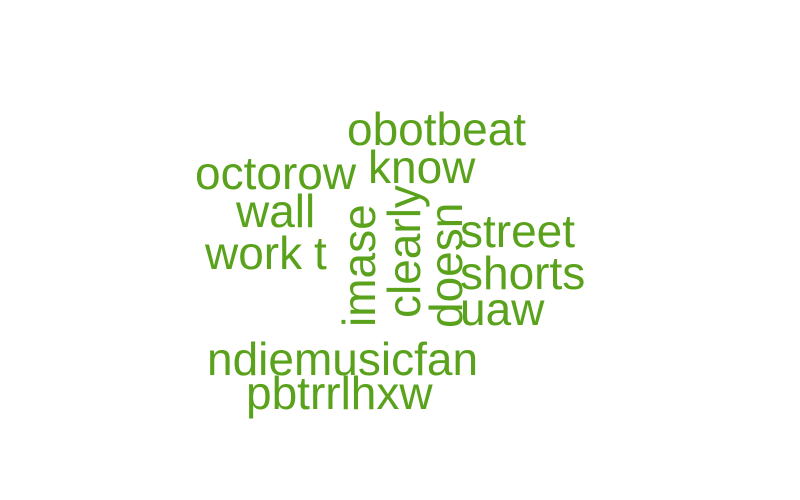 The image size is (800, 500). I want to click on word-work: work, so click(254, 253).